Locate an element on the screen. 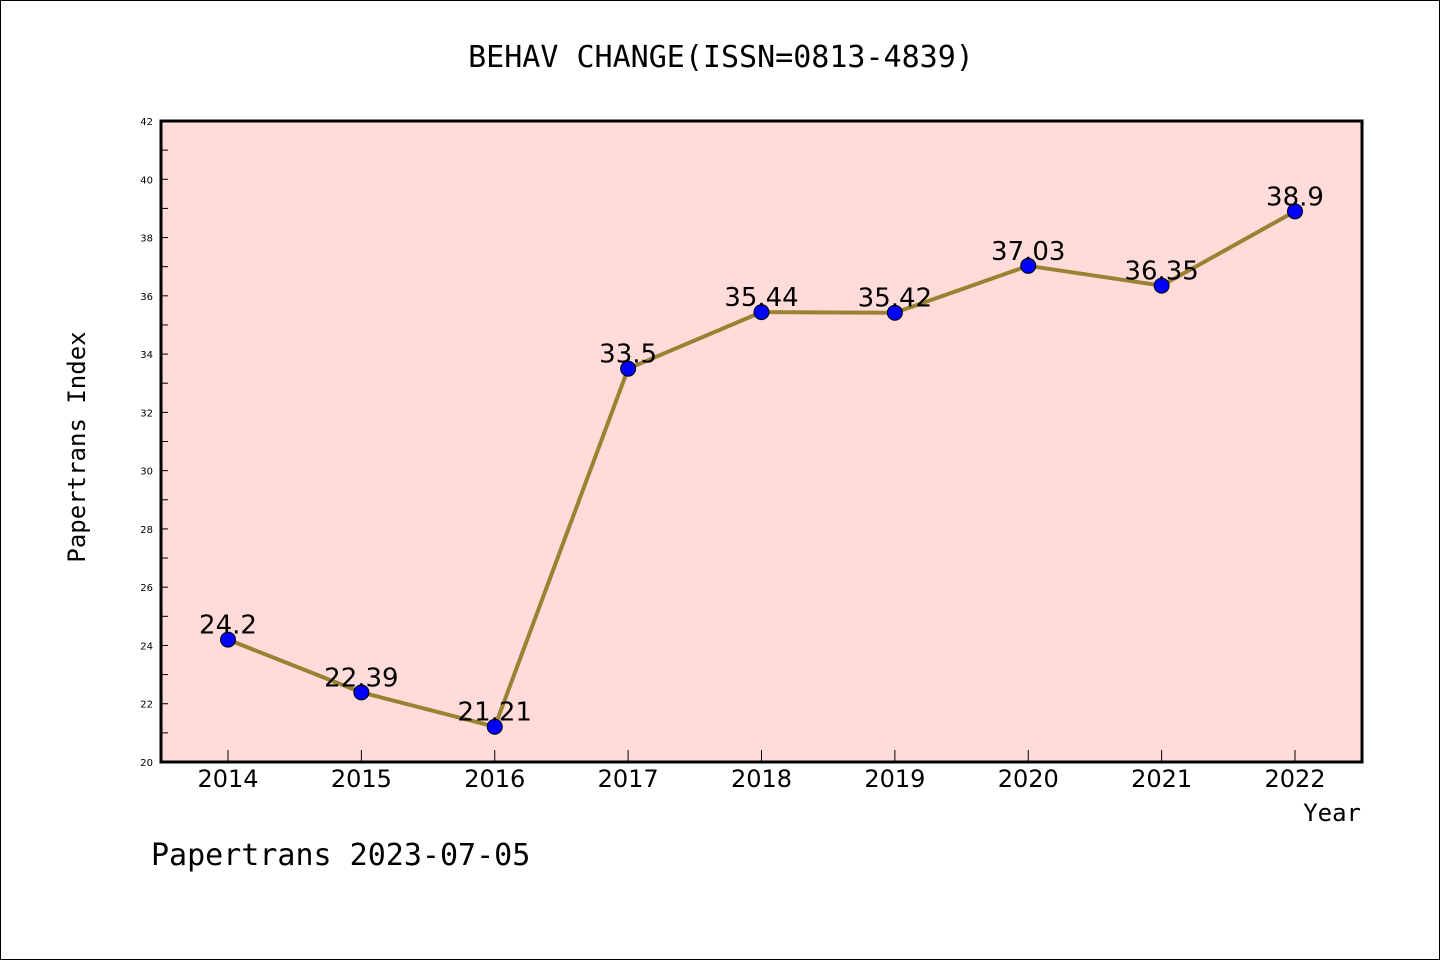 The width and height of the screenshot is (1440, 961). data-label: 36.35 is located at coordinates (1161, 272).